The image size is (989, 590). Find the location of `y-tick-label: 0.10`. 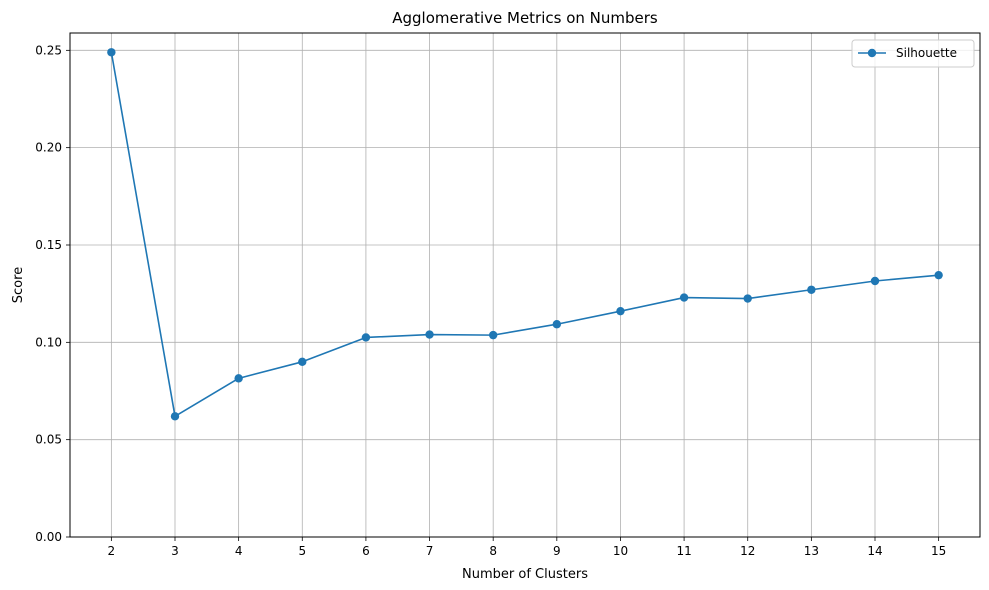

y-tick-label: 0.10 is located at coordinates (48, 342).